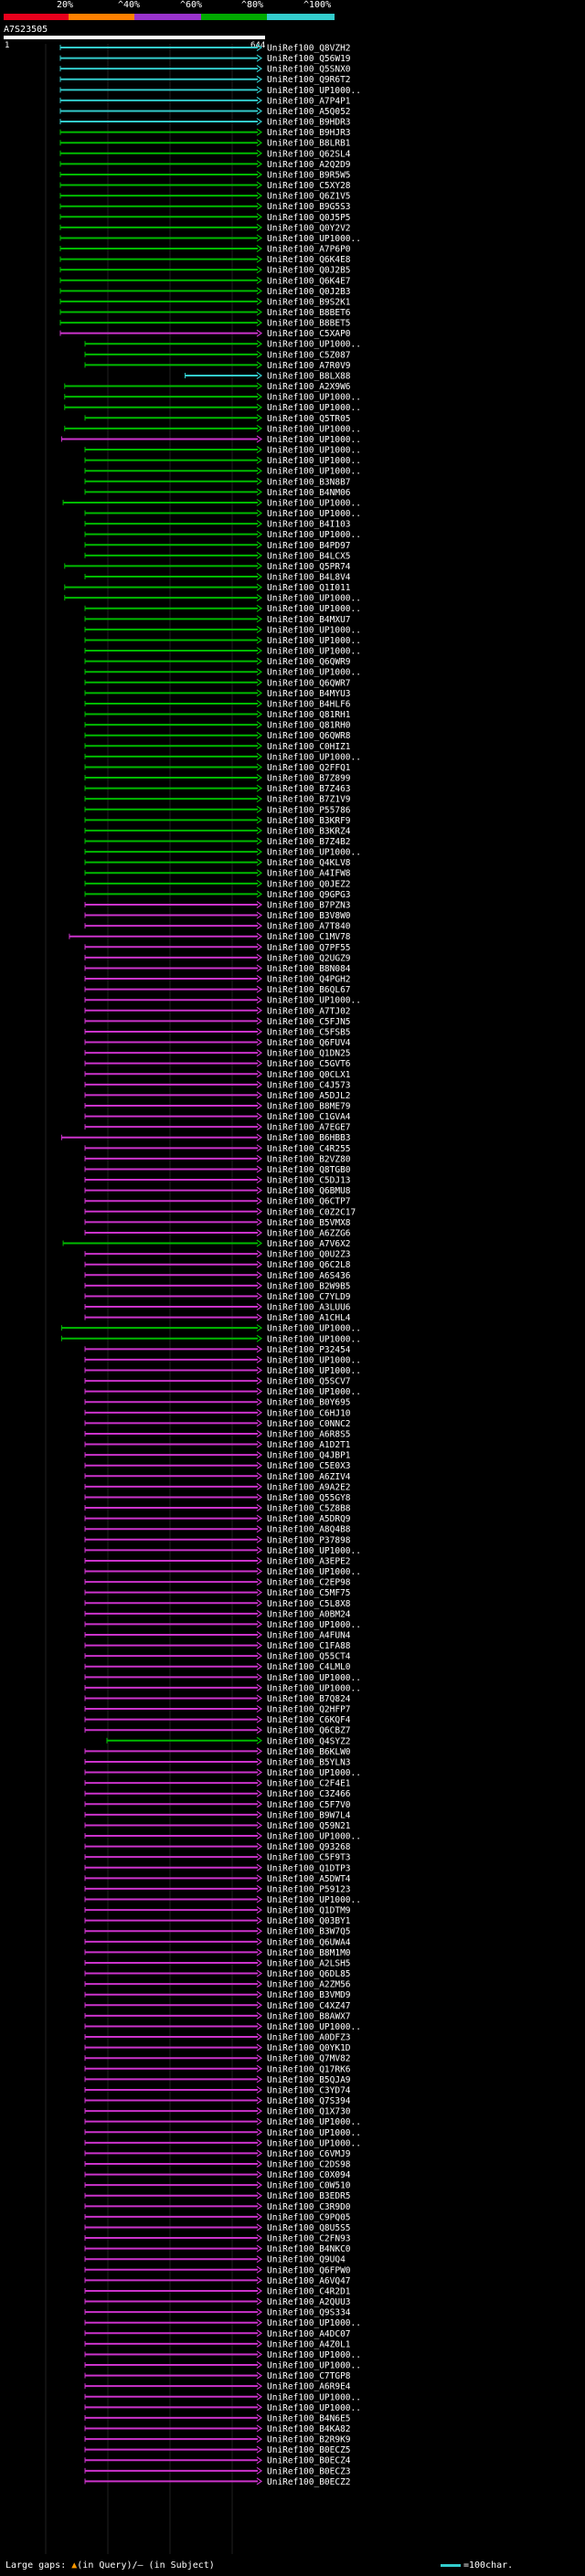  I want to click on hit-label-213: UniRef100_A2QUU3, so click(309, 2302).